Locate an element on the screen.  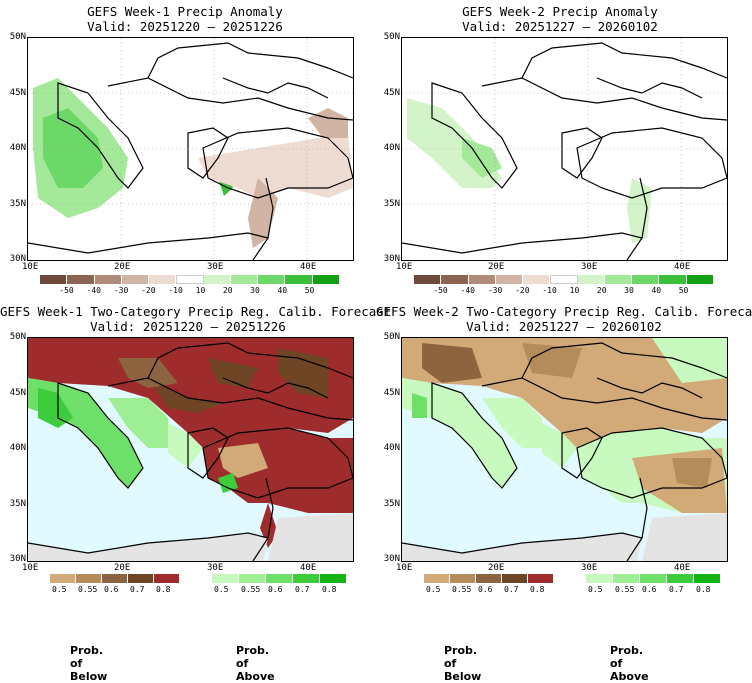
no-forecast-area is located at coordinates (148, 547).